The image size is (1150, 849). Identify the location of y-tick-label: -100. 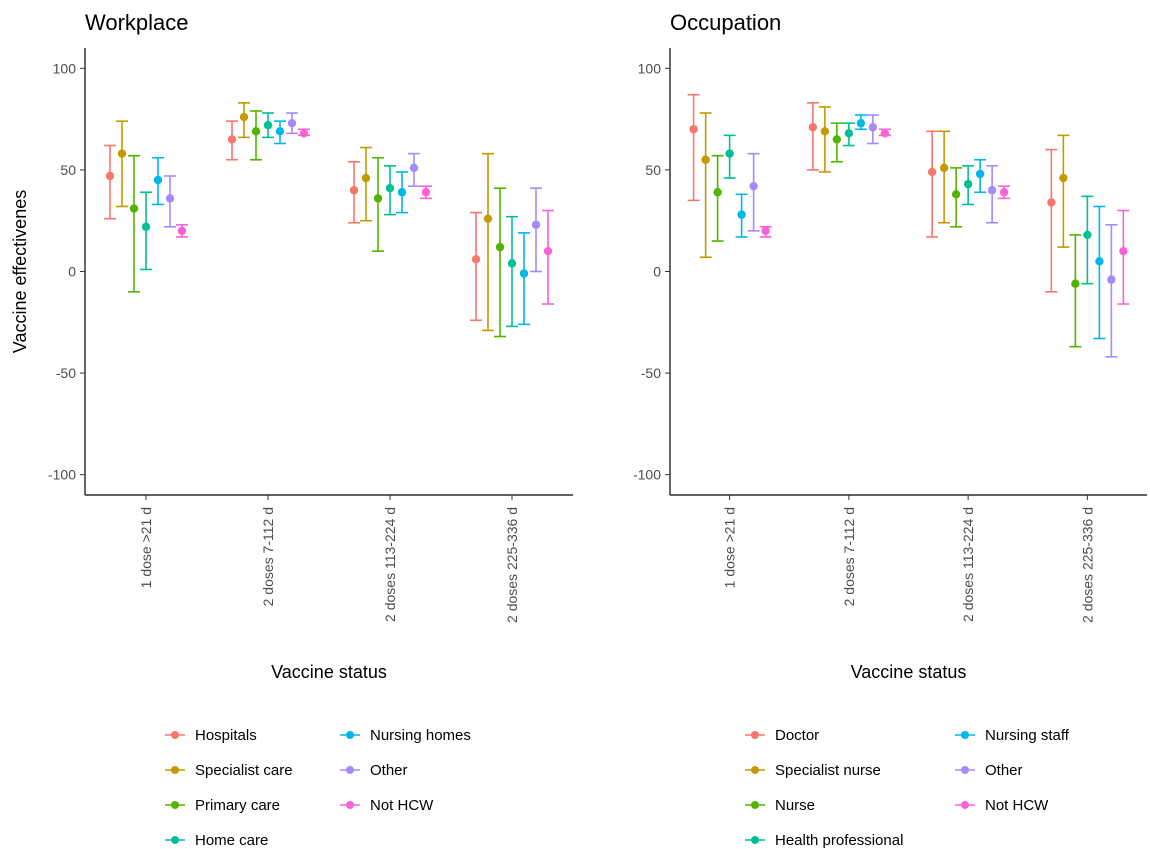
(647, 475).